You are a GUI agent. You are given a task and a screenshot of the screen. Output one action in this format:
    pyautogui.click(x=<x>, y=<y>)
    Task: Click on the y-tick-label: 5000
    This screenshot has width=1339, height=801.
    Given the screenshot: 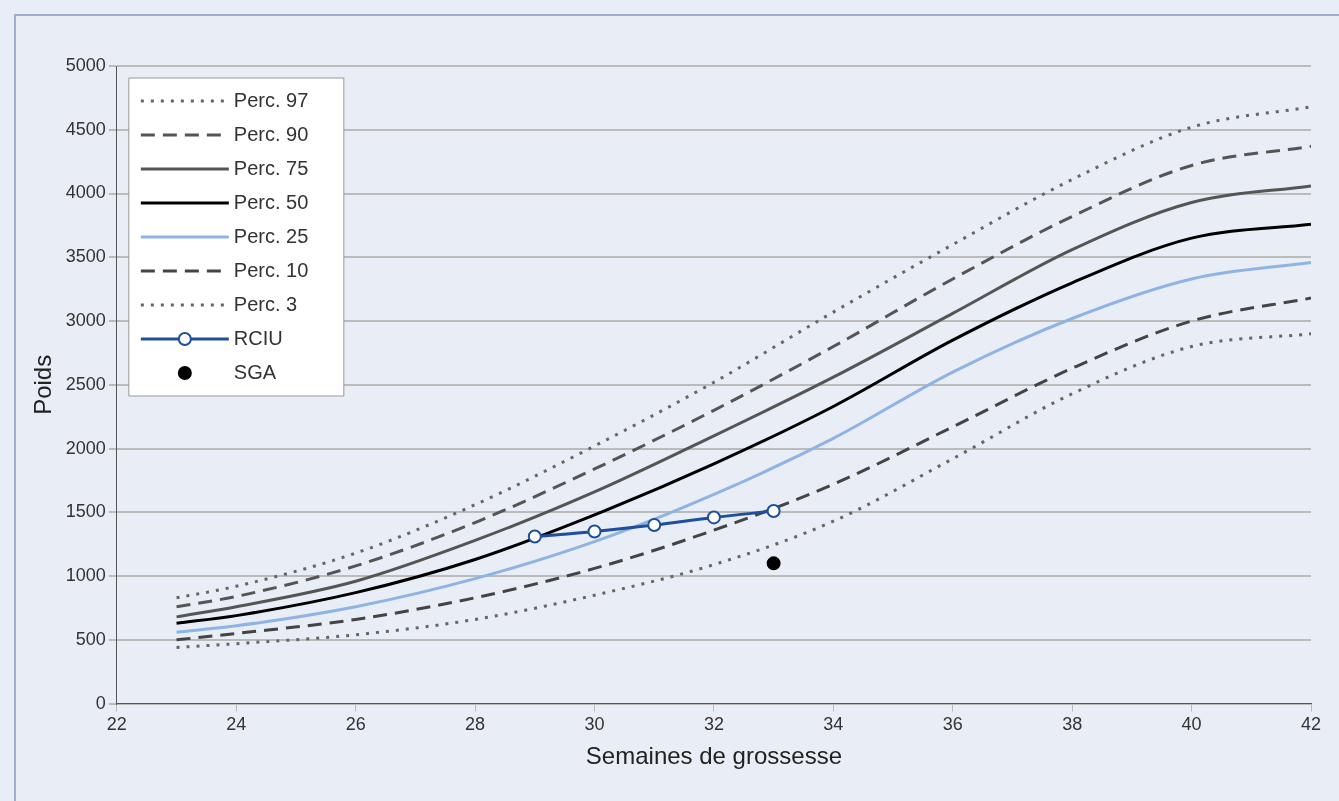 What is the action you would take?
    pyautogui.click(x=85, y=64)
    